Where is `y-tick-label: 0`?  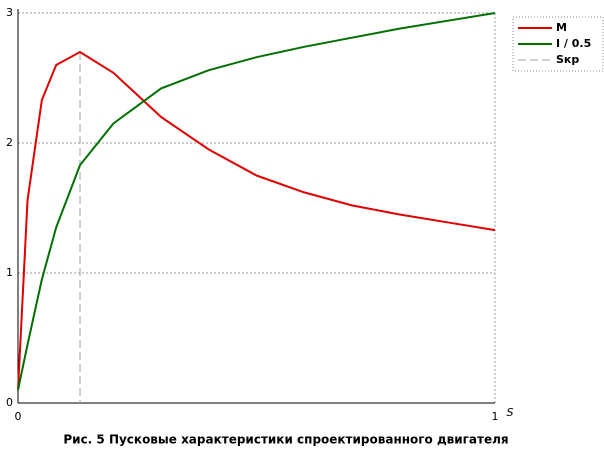 y-tick-label: 0 is located at coordinates (9, 402).